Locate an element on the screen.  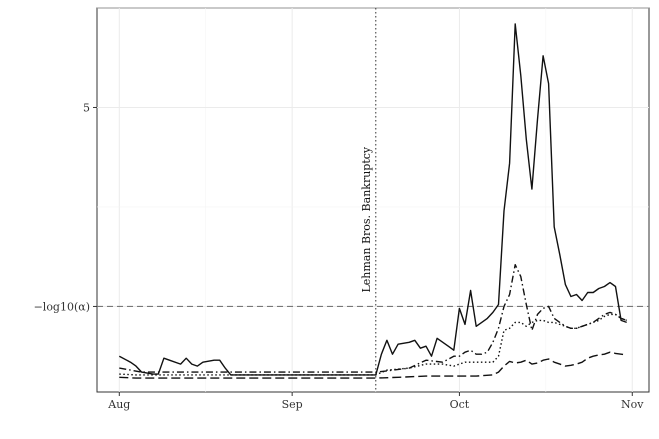
x-tick-label: Nov is located at coordinates (632, 404).